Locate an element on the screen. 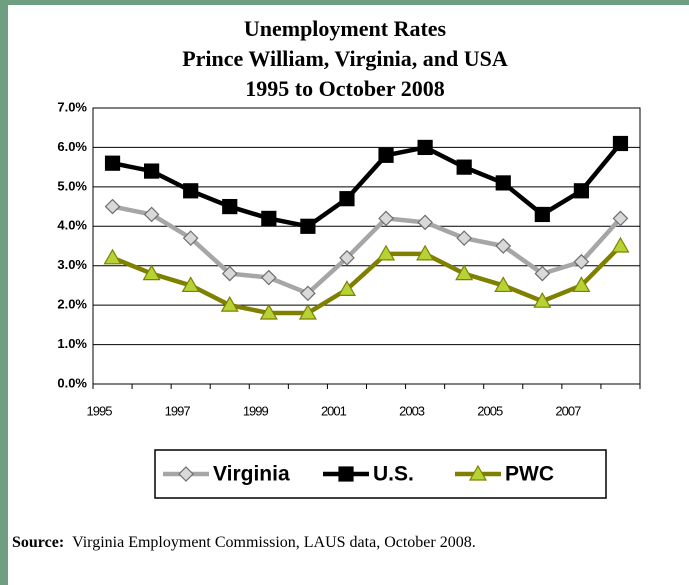  x-tick-label: 1997 is located at coordinates (178, 410).